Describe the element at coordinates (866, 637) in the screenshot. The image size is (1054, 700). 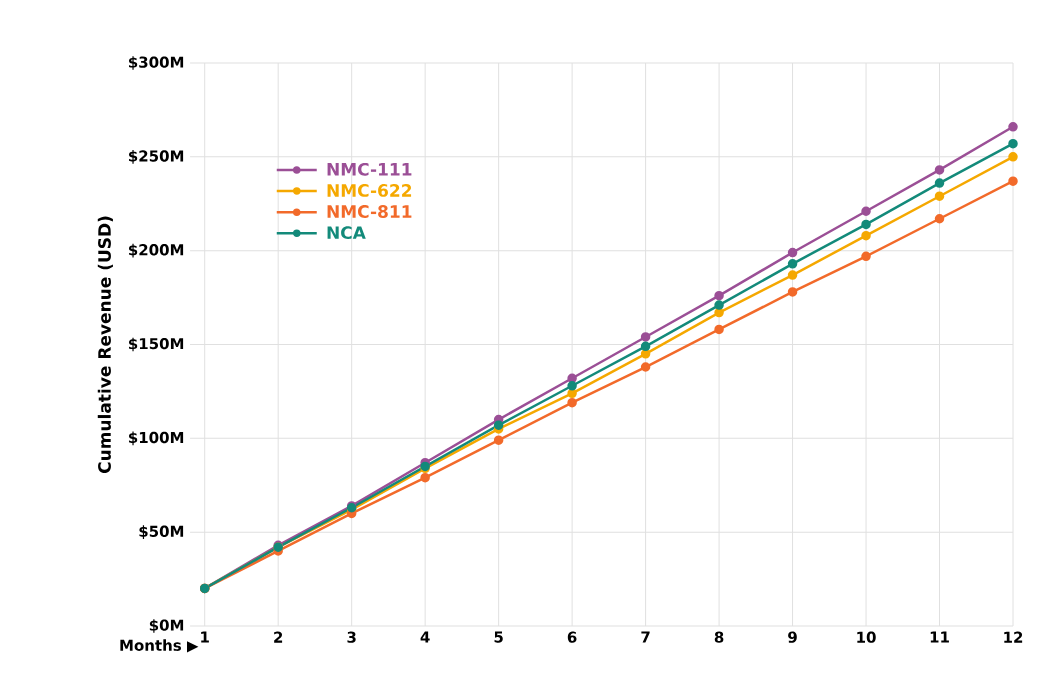
I see `x-tick-label: 10` at that location.